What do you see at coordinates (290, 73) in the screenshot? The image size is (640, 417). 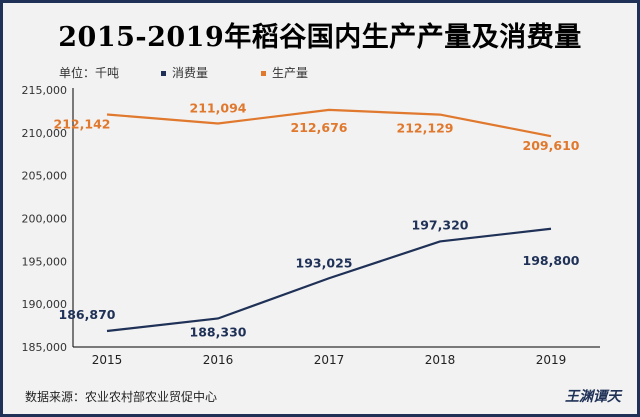 I see `legend-label-production: 生产量` at bounding box center [290, 73].